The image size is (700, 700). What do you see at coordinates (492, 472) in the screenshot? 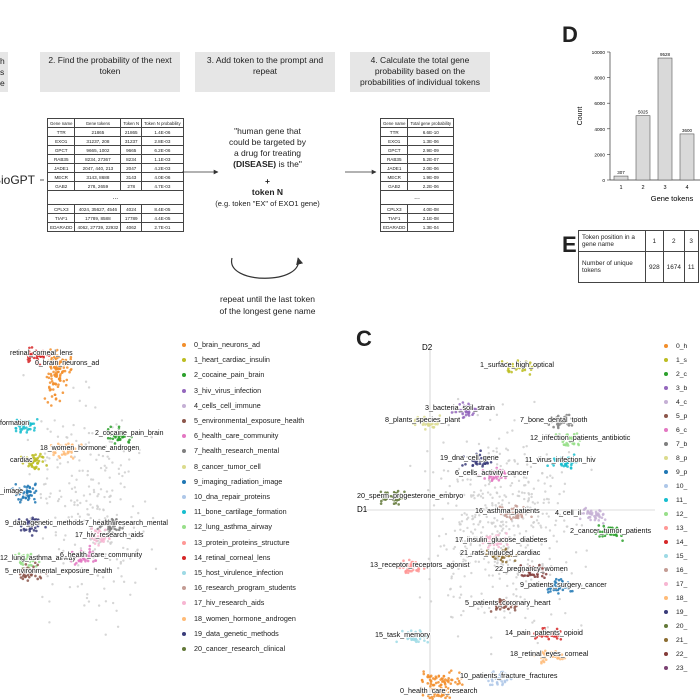
I see `cluster-label: 6_cells_activity_cancer` at bounding box center [492, 472].